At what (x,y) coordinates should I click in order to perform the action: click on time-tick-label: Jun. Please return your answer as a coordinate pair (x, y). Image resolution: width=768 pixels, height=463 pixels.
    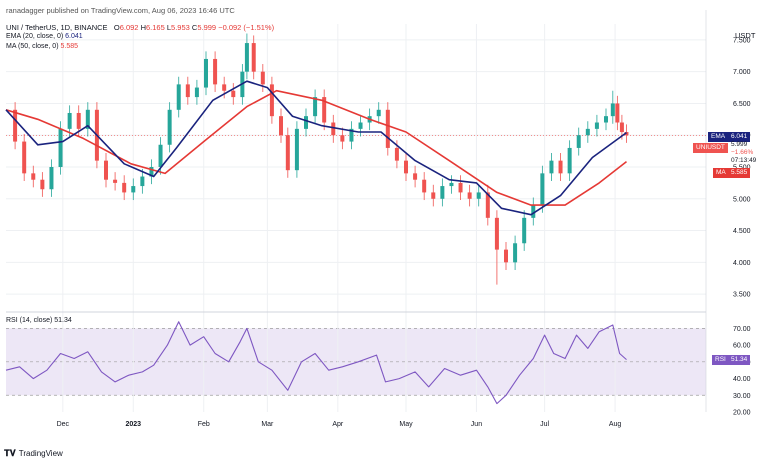
    Looking at the image, I should click on (476, 424).